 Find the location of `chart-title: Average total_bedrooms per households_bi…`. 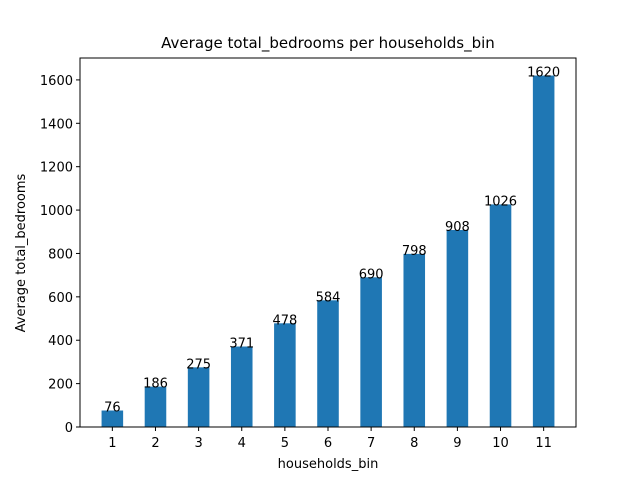

chart-title: Average total_bedrooms per households_bi… is located at coordinates (328, 43).